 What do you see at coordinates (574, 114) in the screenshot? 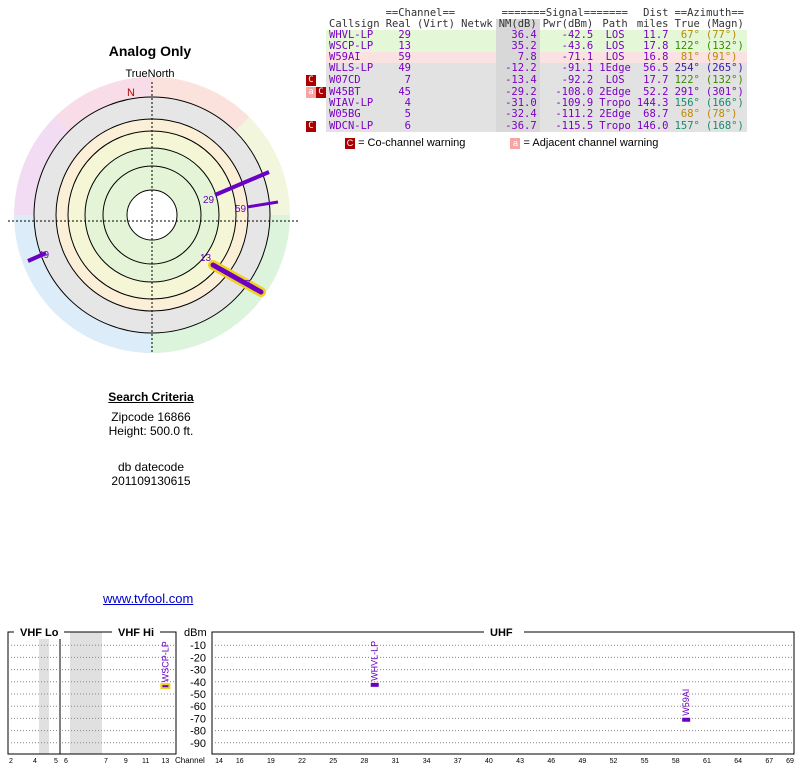
I see `cell-pwr: -111.2` at bounding box center [574, 114].